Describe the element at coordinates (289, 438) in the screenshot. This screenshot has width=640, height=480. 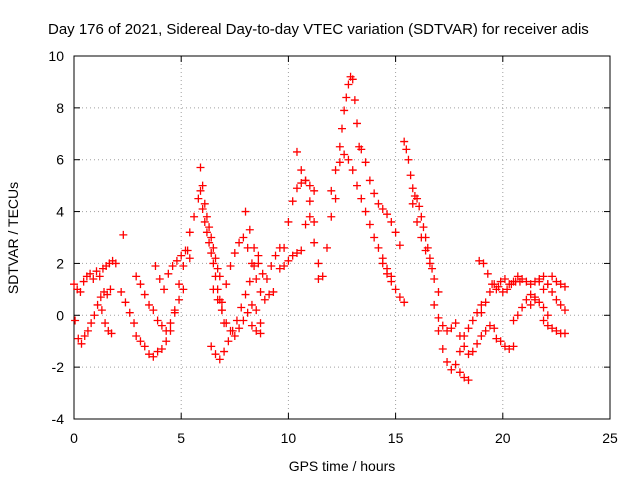
I see `x-tick-label: 10` at that location.